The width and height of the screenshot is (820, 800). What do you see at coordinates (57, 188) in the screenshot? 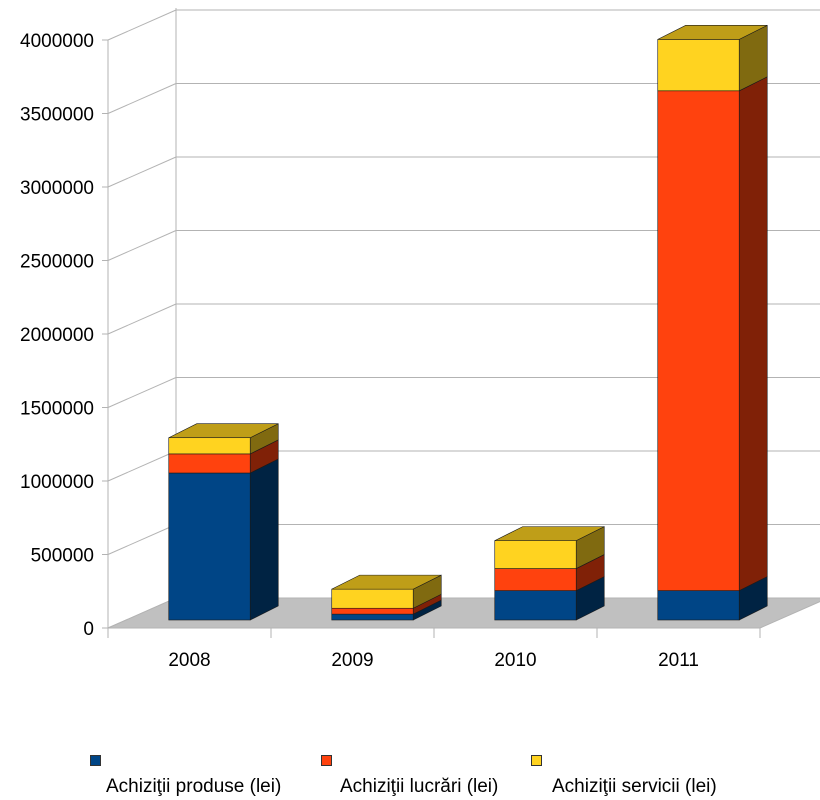
I see `y-tick-label: 3000000` at bounding box center [57, 188].